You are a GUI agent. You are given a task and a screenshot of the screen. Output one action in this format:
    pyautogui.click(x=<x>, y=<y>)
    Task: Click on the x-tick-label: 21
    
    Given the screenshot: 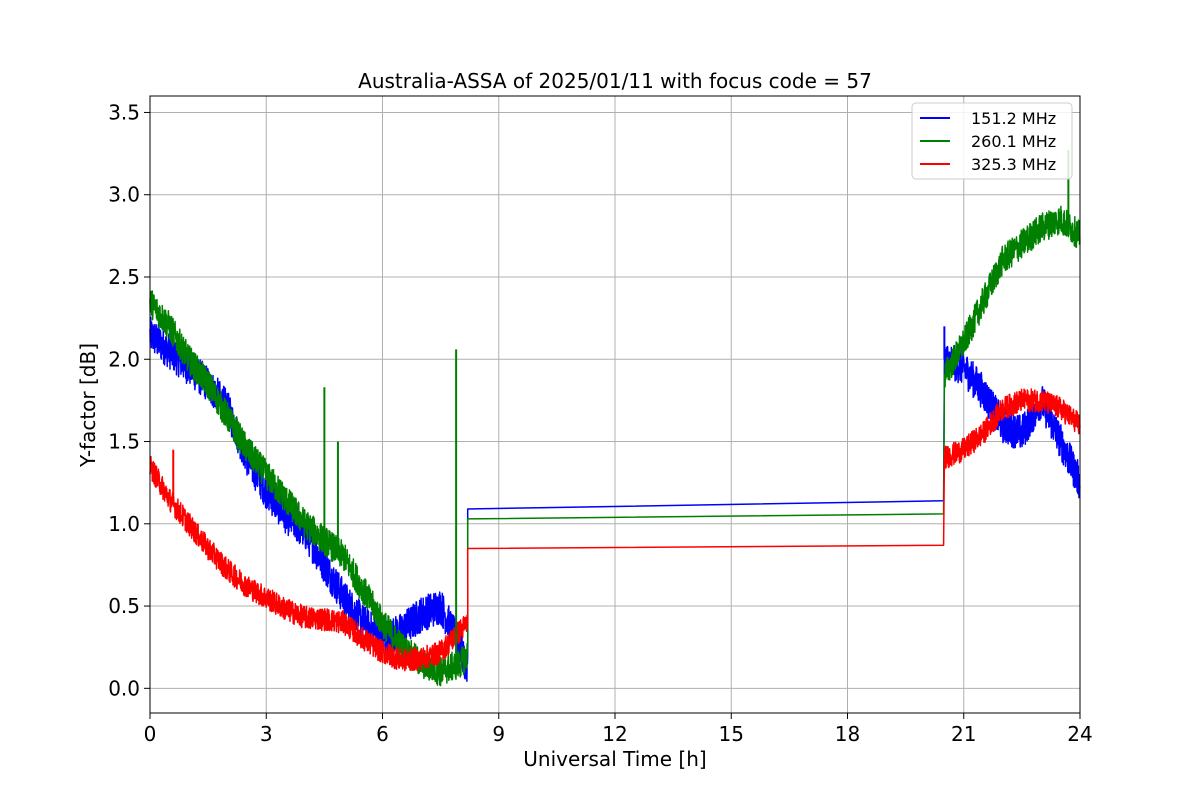 What is the action you would take?
    pyautogui.click(x=963, y=734)
    